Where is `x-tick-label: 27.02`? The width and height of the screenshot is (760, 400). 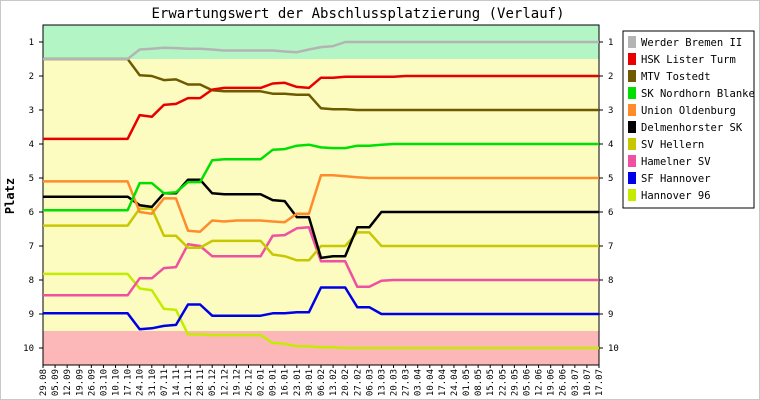
x-tick-label: 27.02 is located at coordinates (358, 382).